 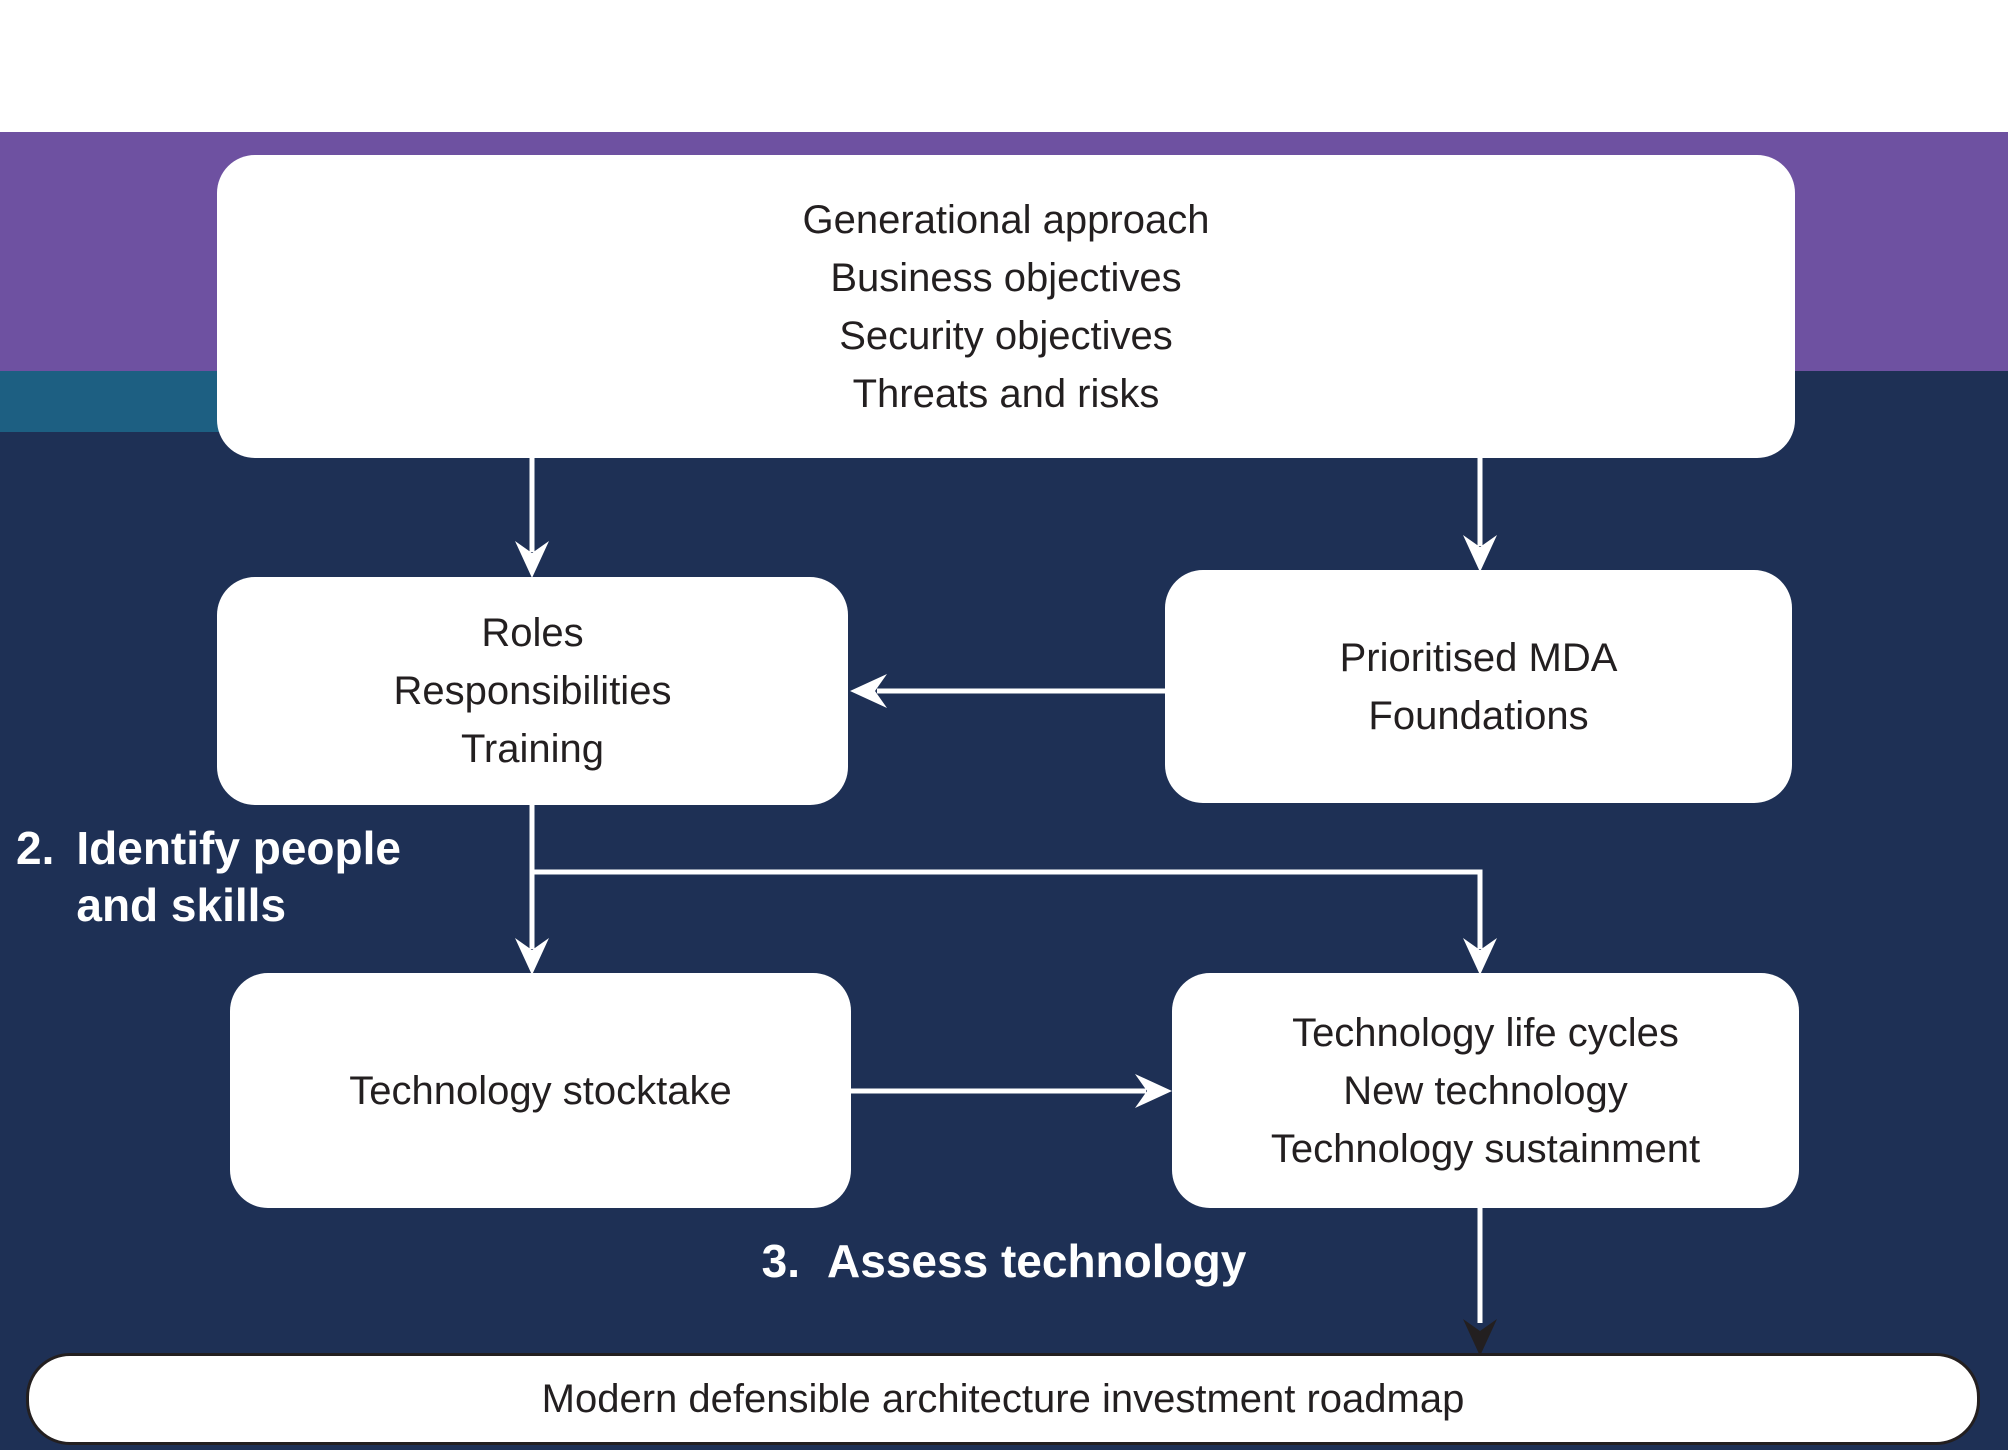 What do you see at coordinates (868, 691) in the screenshot?
I see `arrowhead-left-icon` at bounding box center [868, 691].